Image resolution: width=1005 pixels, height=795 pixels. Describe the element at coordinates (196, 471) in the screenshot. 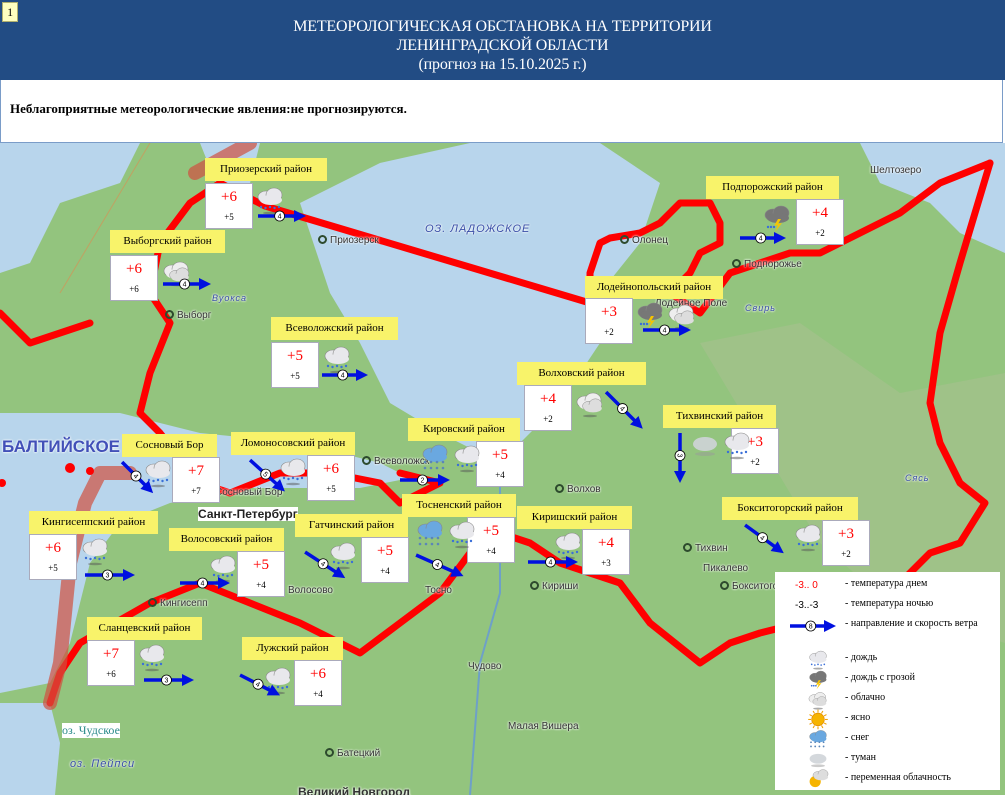

I see `day-temperature: +7` at that location.